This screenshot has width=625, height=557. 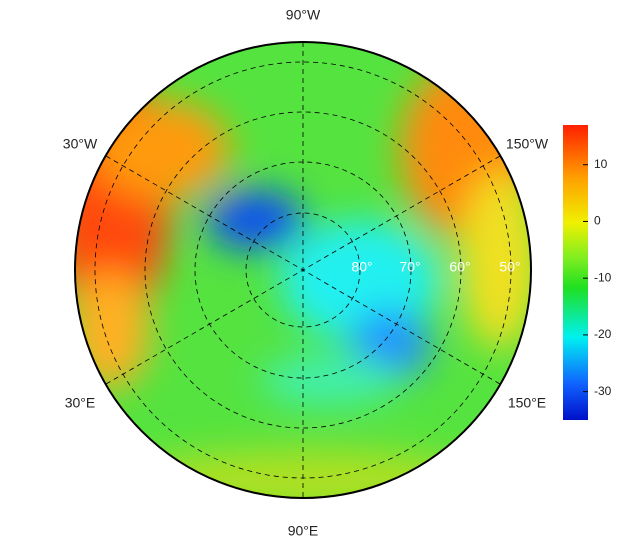 I want to click on parallel-label: 60°, so click(x=459, y=267).